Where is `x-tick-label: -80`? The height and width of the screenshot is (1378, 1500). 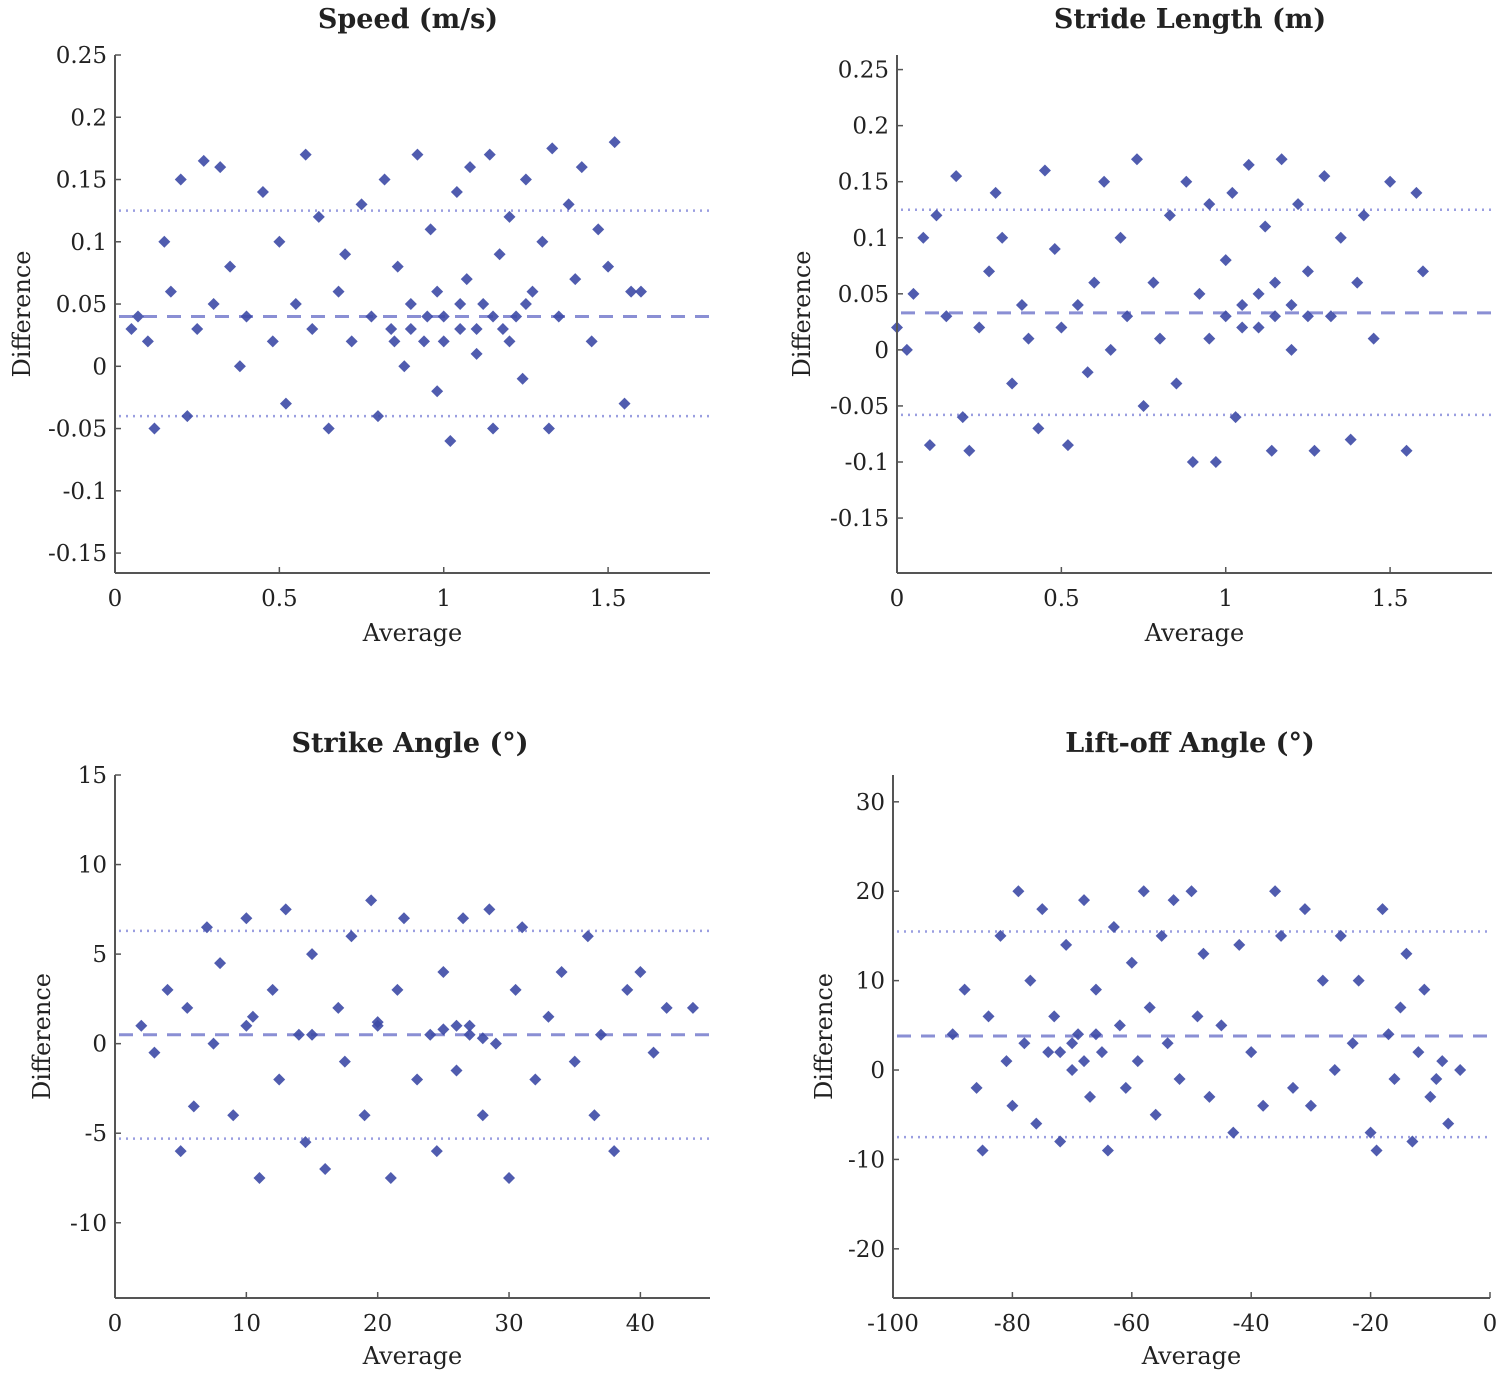 x-tick-label: -80 is located at coordinates (1012, 1324).